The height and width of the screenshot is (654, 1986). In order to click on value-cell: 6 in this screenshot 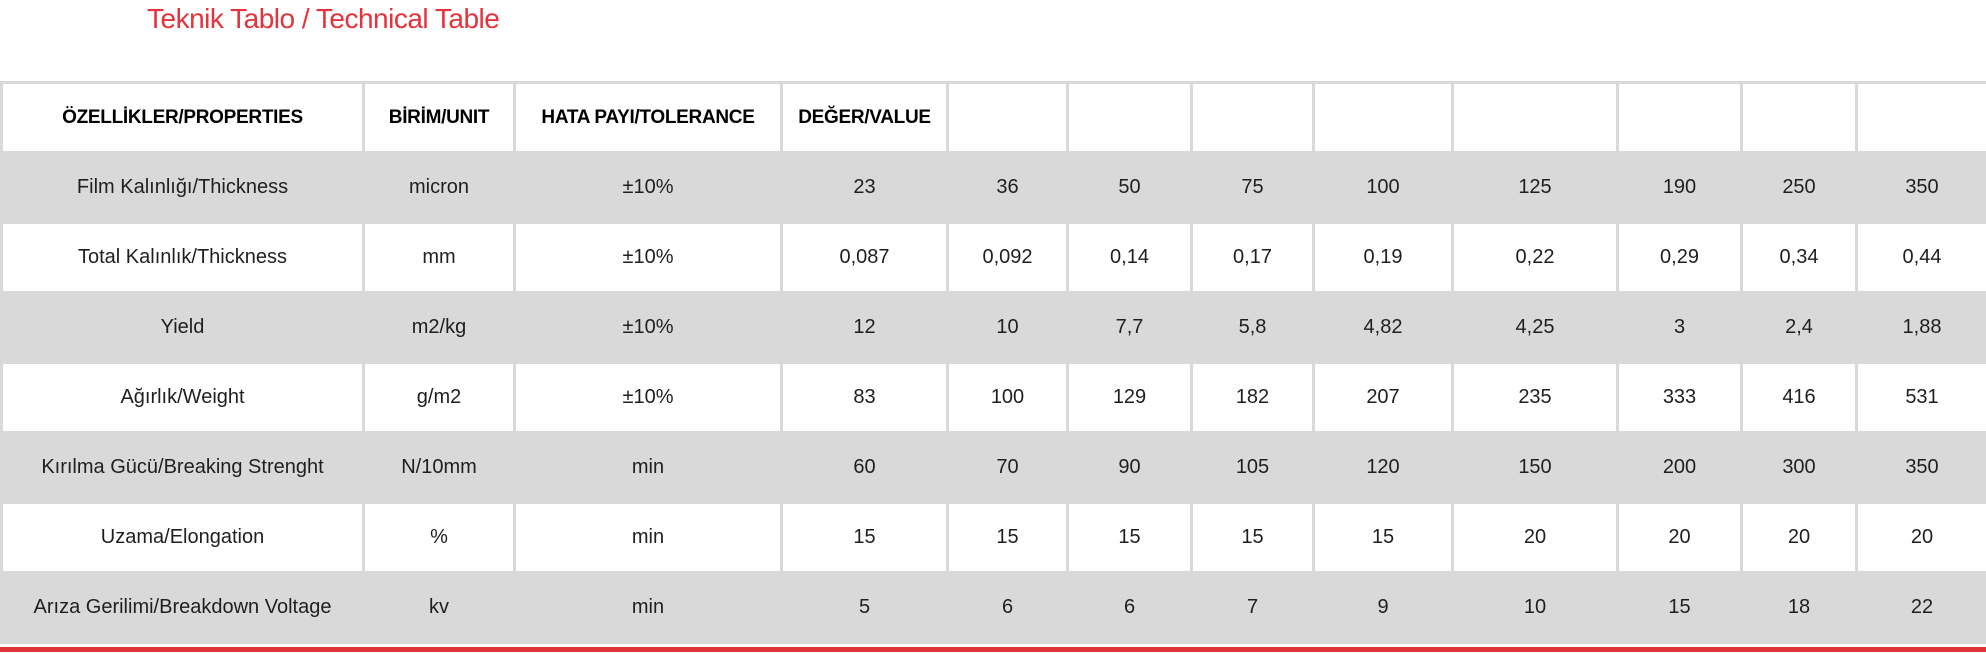, I will do `click(1129, 607)`.